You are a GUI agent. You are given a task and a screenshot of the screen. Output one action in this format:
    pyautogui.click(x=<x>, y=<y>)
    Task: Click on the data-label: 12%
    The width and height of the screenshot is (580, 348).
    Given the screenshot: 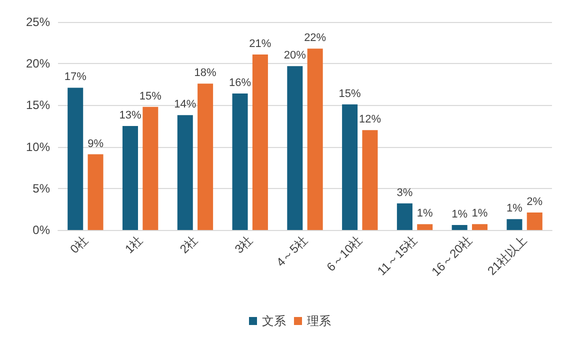 What is the action you would take?
    pyautogui.click(x=370, y=120)
    